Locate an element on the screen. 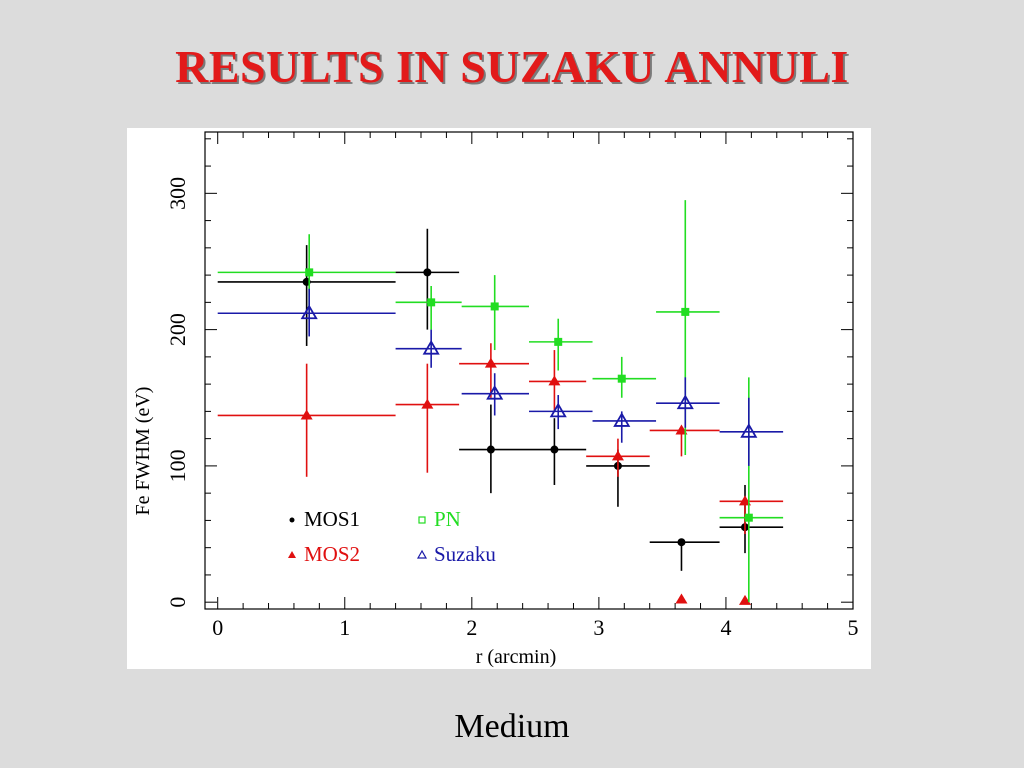 This screenshot has width=1024, height=768. chart-legend: MOS1 PN MOS2 Suzaku is located at coordinates (392, 536).